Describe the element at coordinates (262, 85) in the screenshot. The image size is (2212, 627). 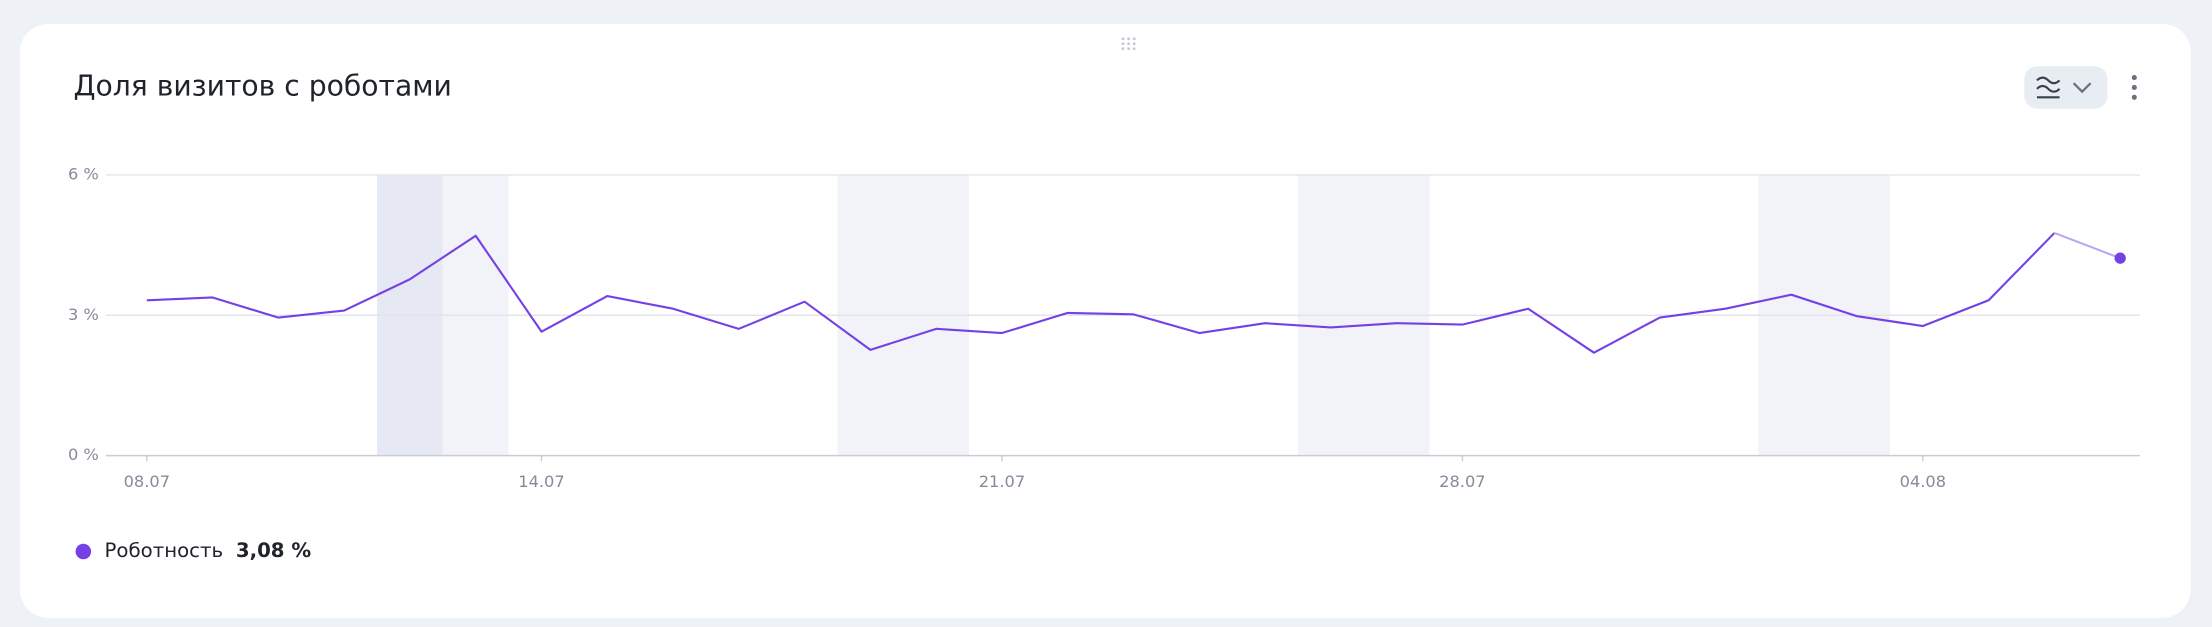
I see `chart-title: Доля визитов с роботами` at that location.